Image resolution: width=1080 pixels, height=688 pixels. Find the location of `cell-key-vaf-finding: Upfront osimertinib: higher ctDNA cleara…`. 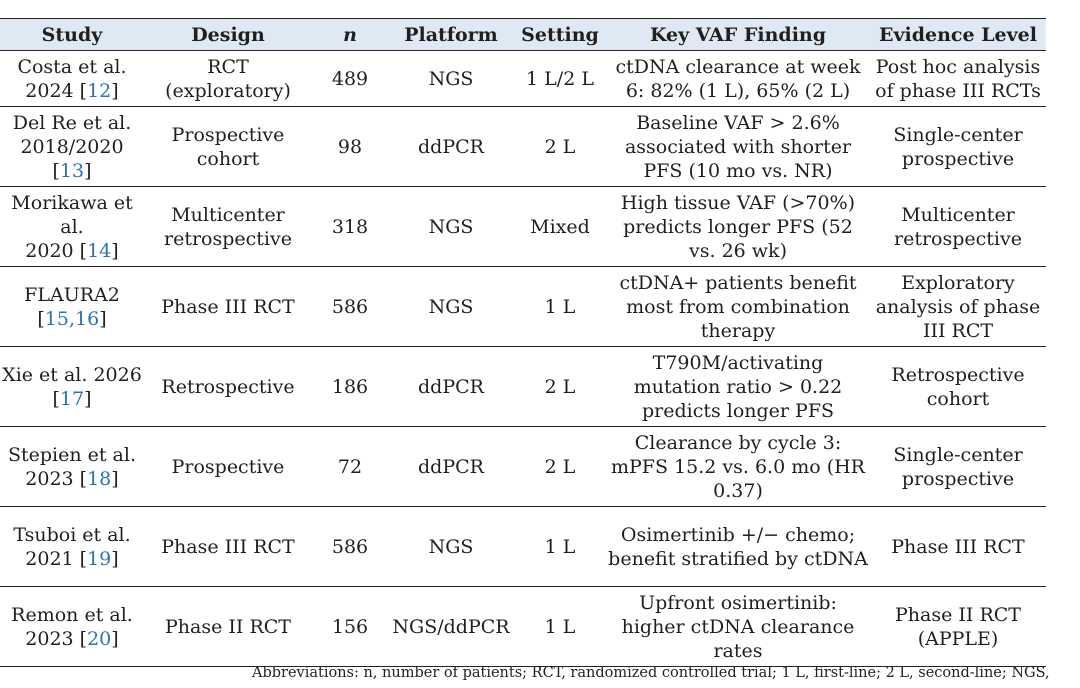

cell-key-vaf-finding: Upfront osimertinib: higher ctDNA cleara… is located at coordinates (738, 626).